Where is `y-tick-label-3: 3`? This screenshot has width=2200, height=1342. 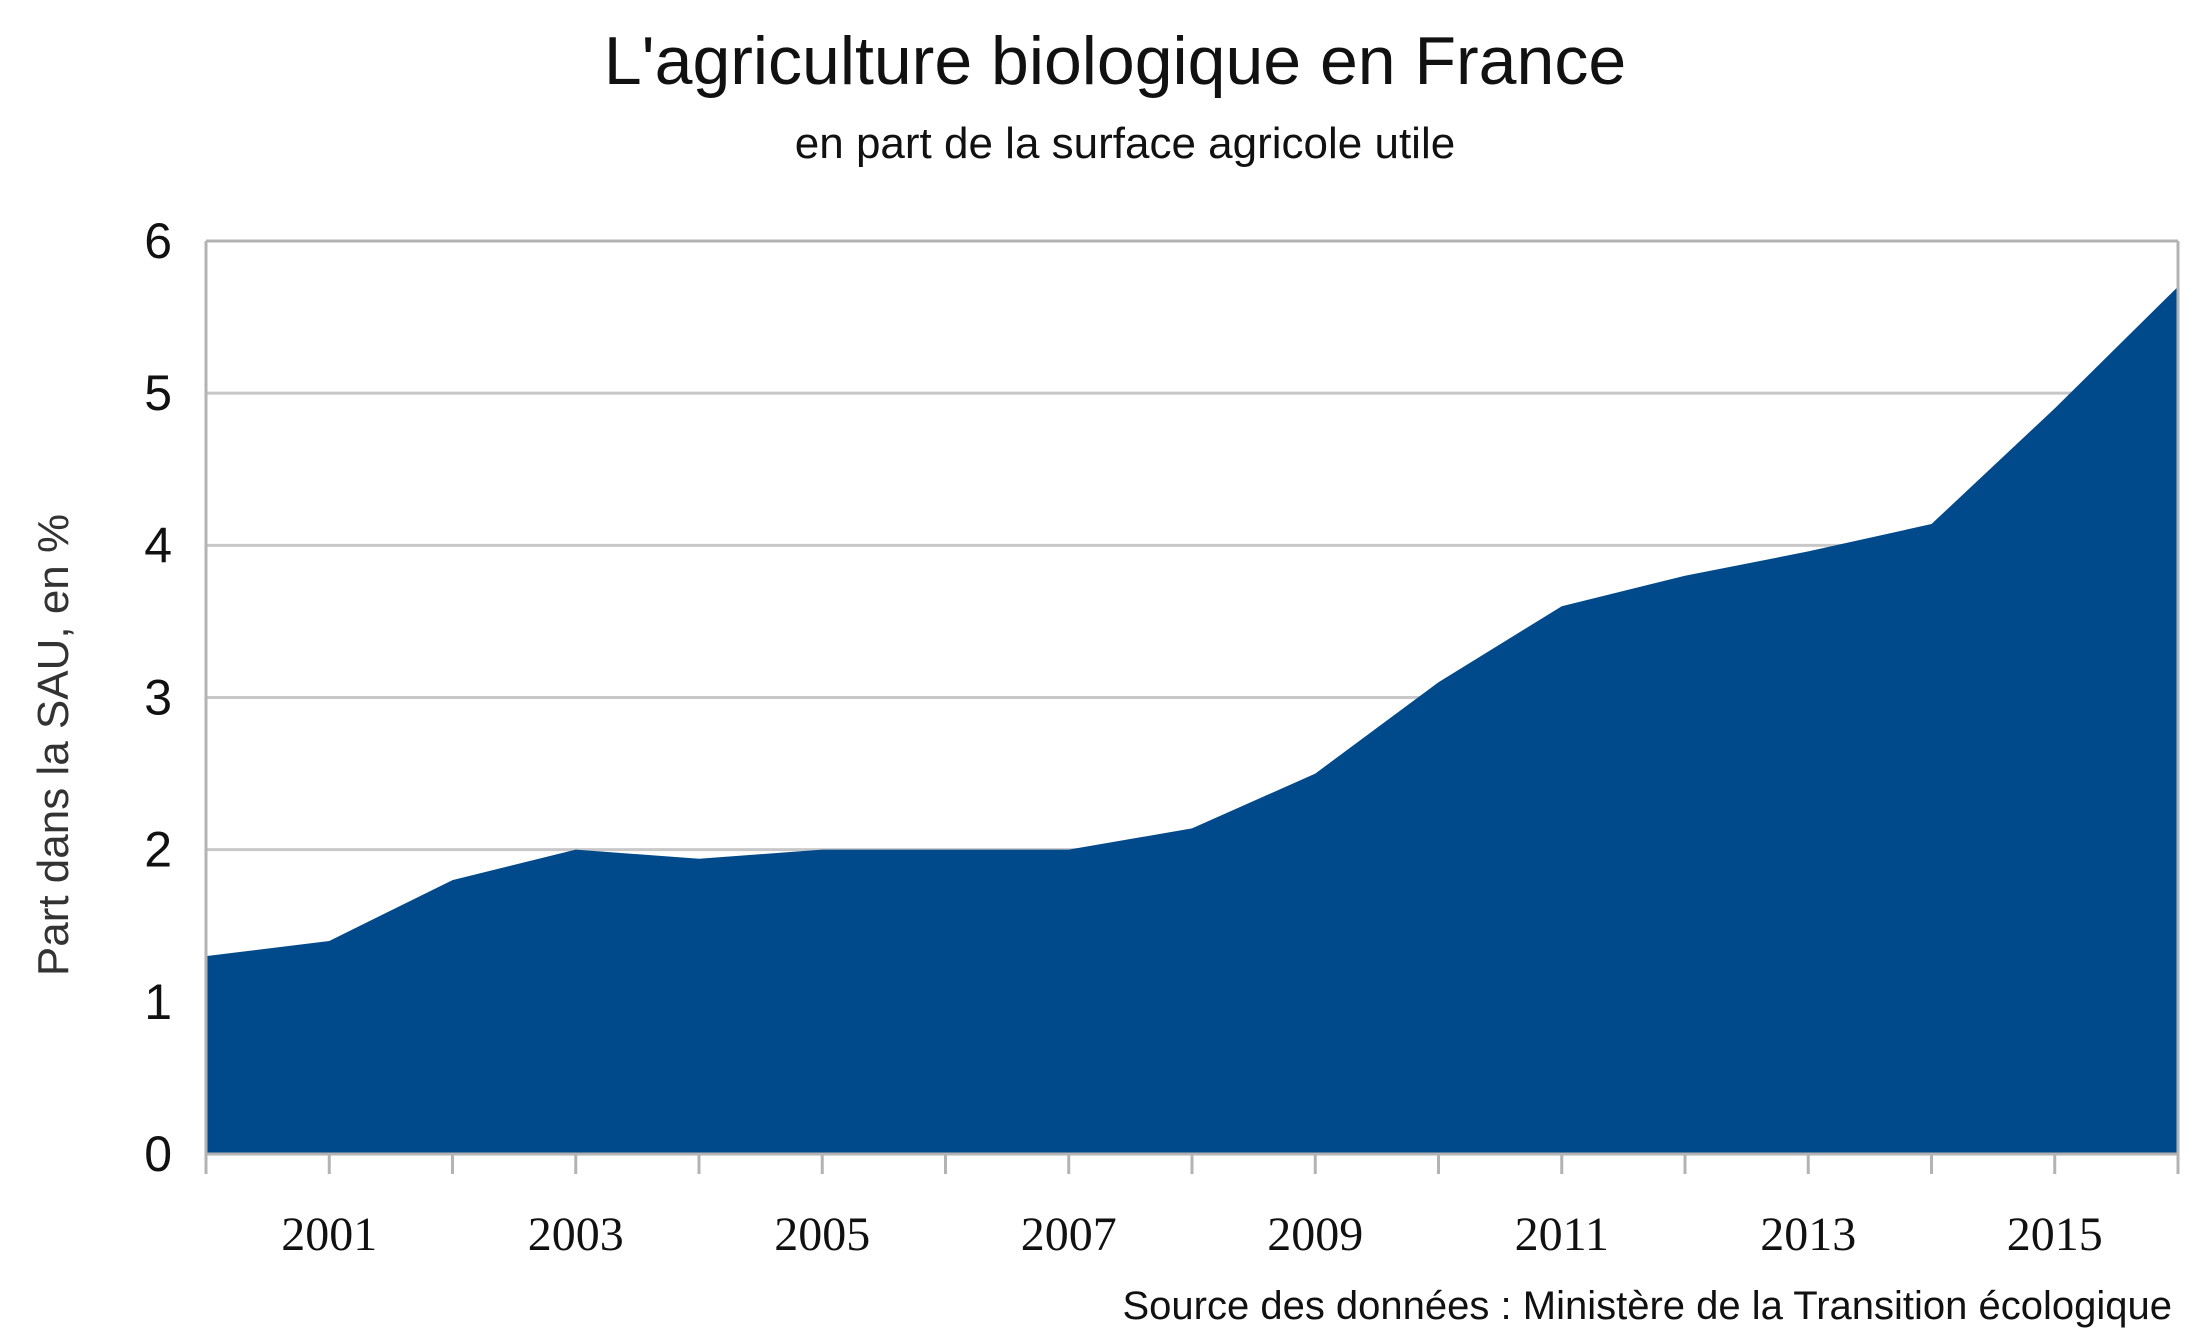
y-tick-label-3: 3 is located at coordinates (158, 698).